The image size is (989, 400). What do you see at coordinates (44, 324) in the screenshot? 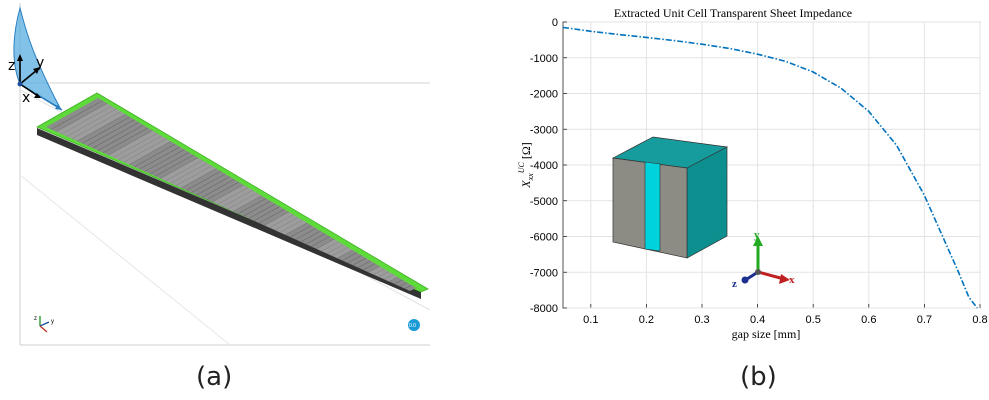
I see `mini-axis-triad` at bounding box center [44, 324].